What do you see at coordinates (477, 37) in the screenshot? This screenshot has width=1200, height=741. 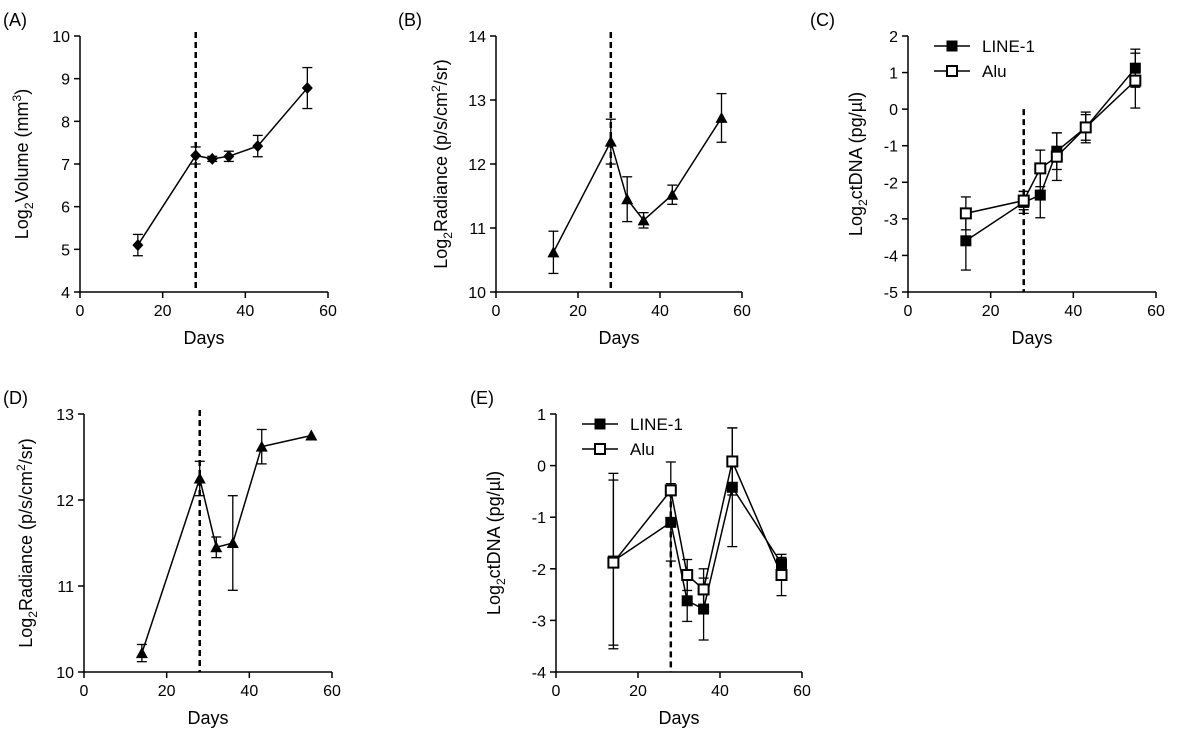 I see `y-tick-label: 14` at bounding box center [477, 37].